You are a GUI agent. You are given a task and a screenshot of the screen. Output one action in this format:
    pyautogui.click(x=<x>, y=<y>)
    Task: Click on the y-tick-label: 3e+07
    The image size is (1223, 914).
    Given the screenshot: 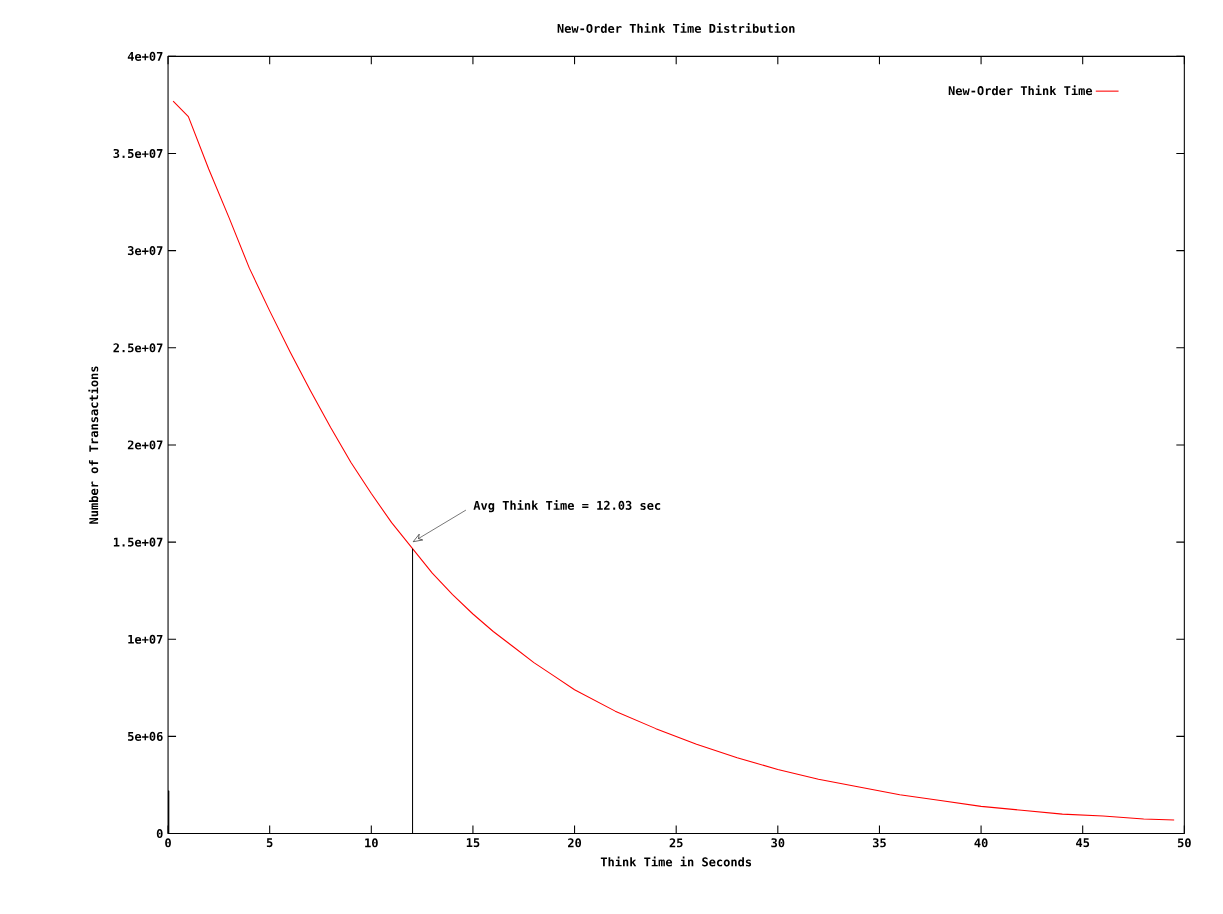 What is the action you would take?
    pyautogui.click(x=145, y=251)
    